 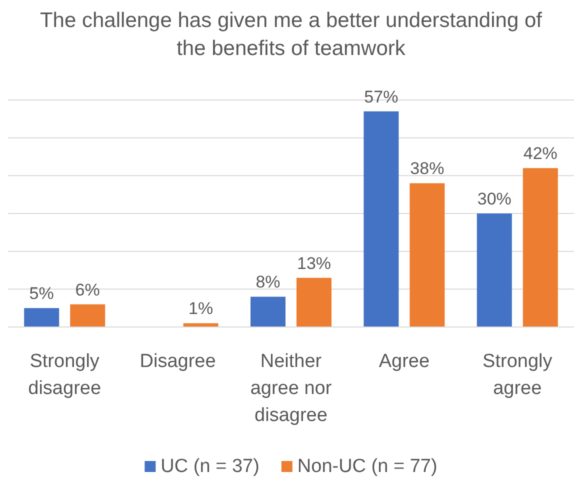 I want to click on x-tick-label: Agree, so click(x=404, y=361).